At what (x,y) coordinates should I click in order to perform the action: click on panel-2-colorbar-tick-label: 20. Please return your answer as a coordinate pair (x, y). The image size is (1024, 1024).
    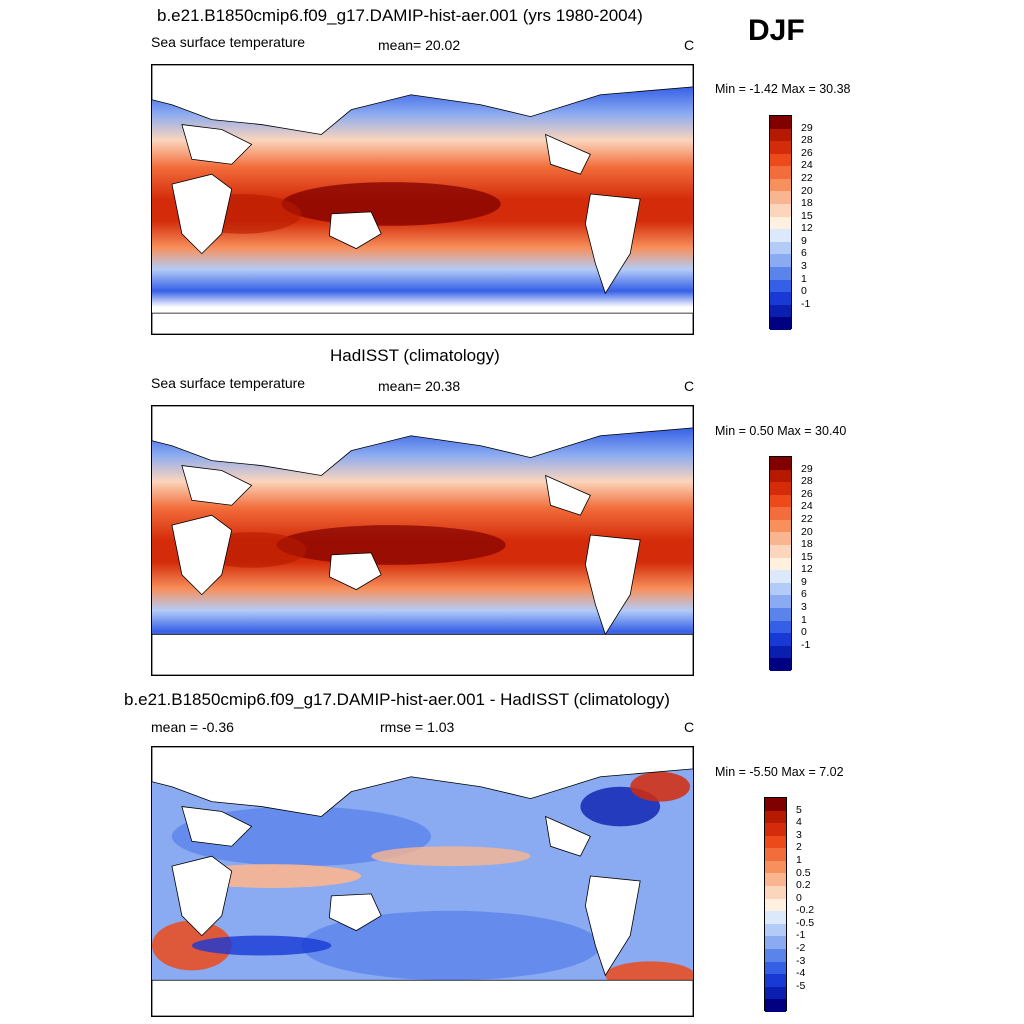
    Looking at the image, I should click on (807, 531).